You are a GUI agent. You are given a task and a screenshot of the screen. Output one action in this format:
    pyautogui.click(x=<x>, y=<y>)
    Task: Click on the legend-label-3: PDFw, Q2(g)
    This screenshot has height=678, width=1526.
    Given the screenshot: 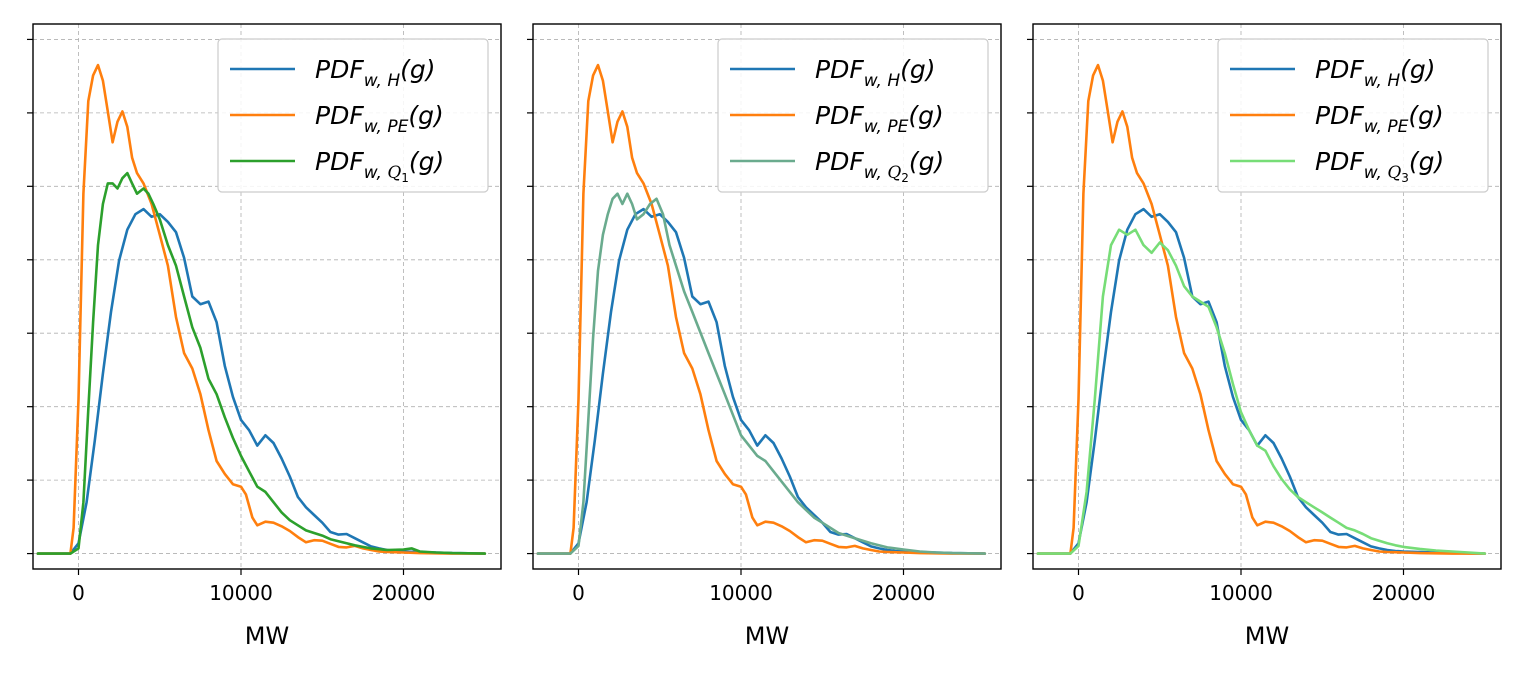 What is the action you would take?
    pyautogui.click(x=879, y=166)
    